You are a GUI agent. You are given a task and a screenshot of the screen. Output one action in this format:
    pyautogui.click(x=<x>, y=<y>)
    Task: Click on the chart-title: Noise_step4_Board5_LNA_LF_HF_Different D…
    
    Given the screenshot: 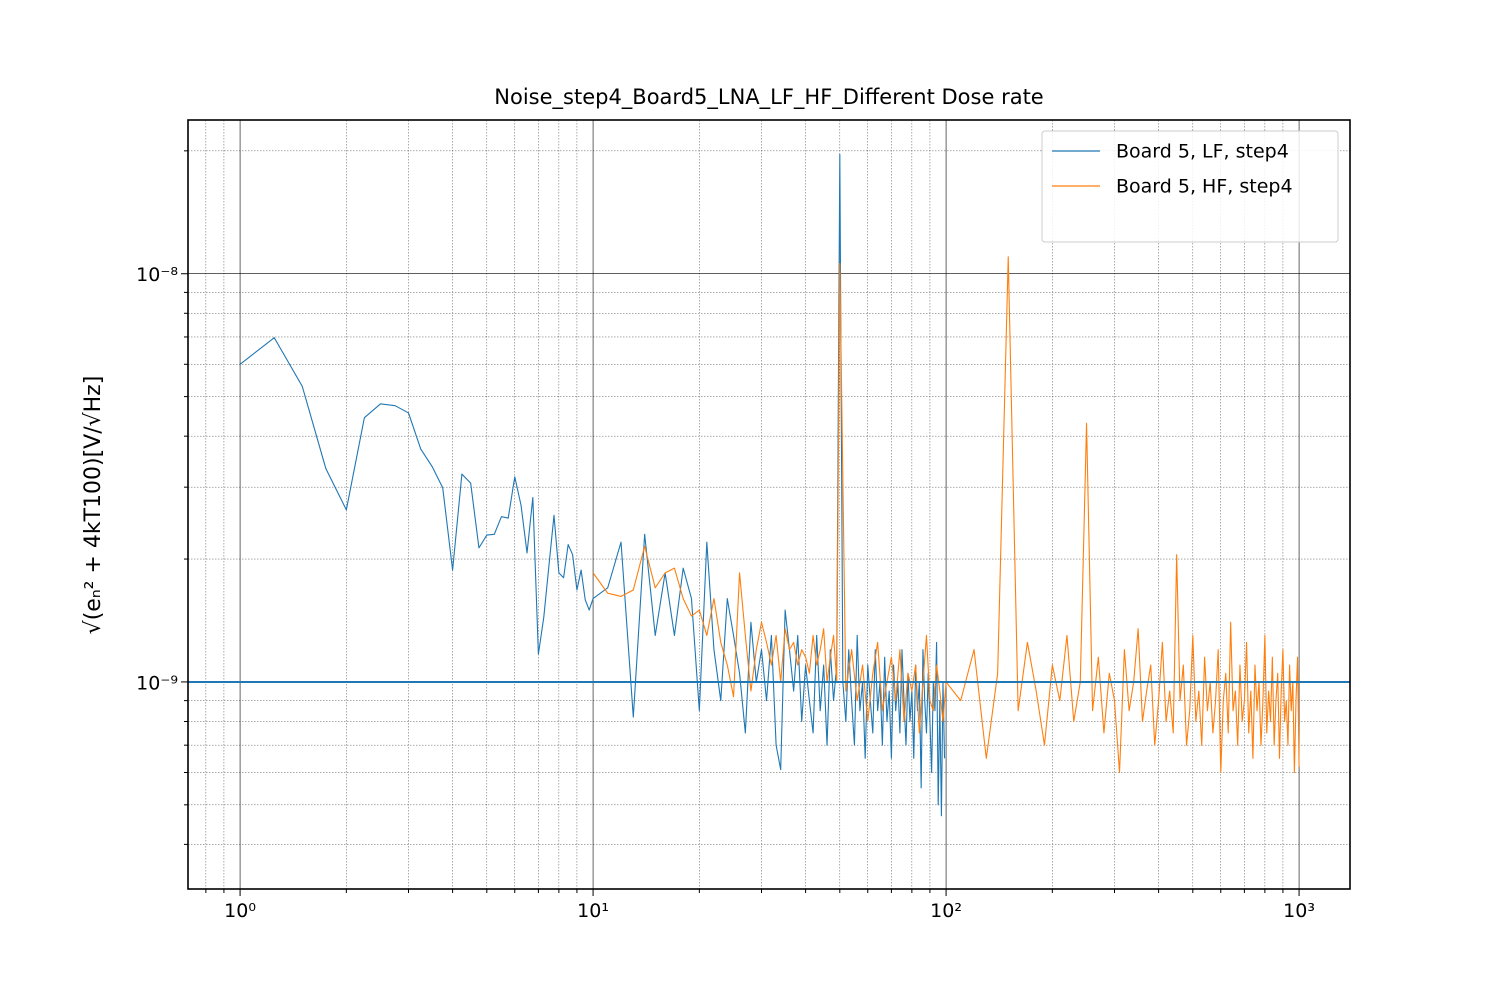 What is the action you would take?
    pyautogui.click(x=768, y=97)
    